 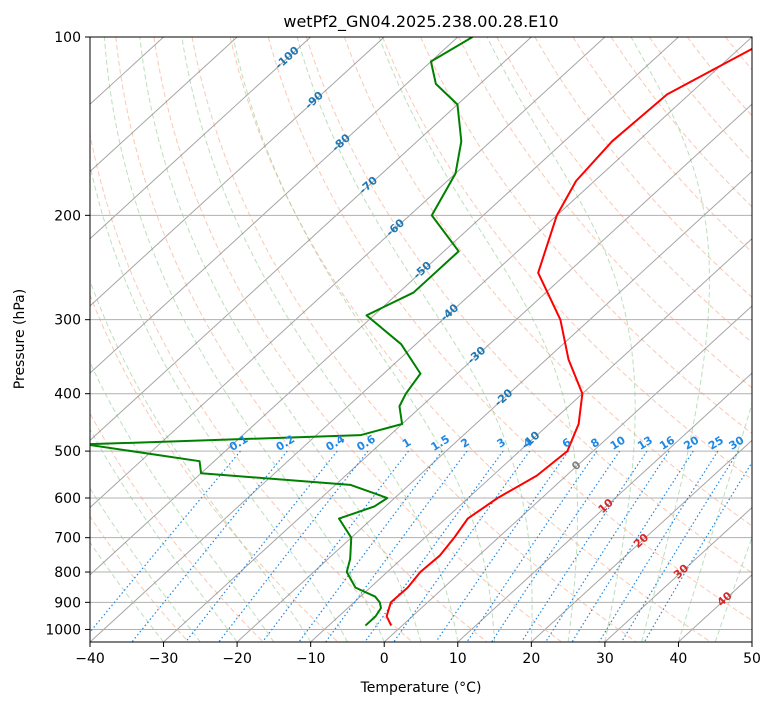 I want to click on x-tick-label: −10, so click(x=311, y=659).